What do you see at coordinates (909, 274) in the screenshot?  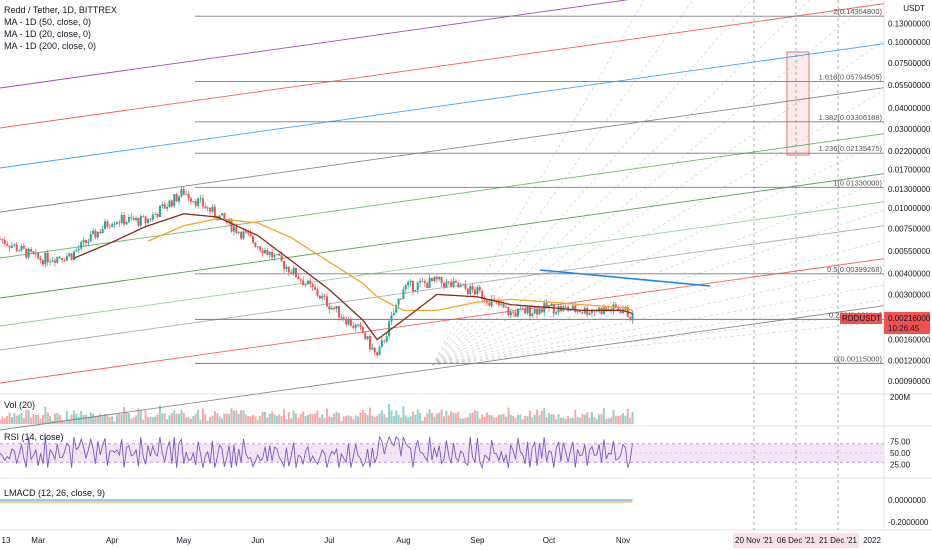 I see `price-tick-label: 0.00400000` at bounding box center [909, 274].